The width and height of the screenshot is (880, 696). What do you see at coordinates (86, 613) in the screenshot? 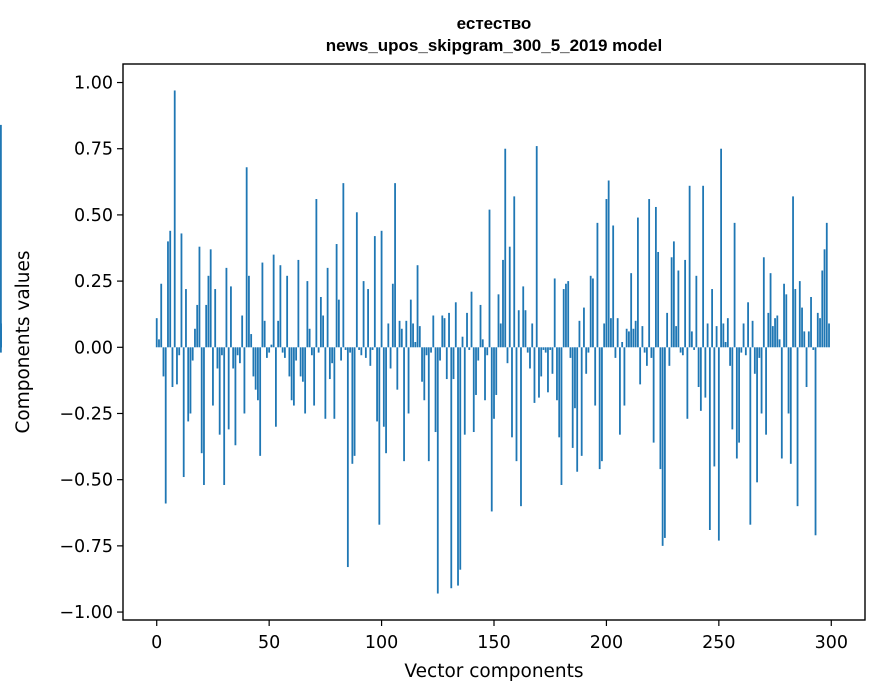
I see `y-tick-label: −1.00` at bounding box center [86, 613].